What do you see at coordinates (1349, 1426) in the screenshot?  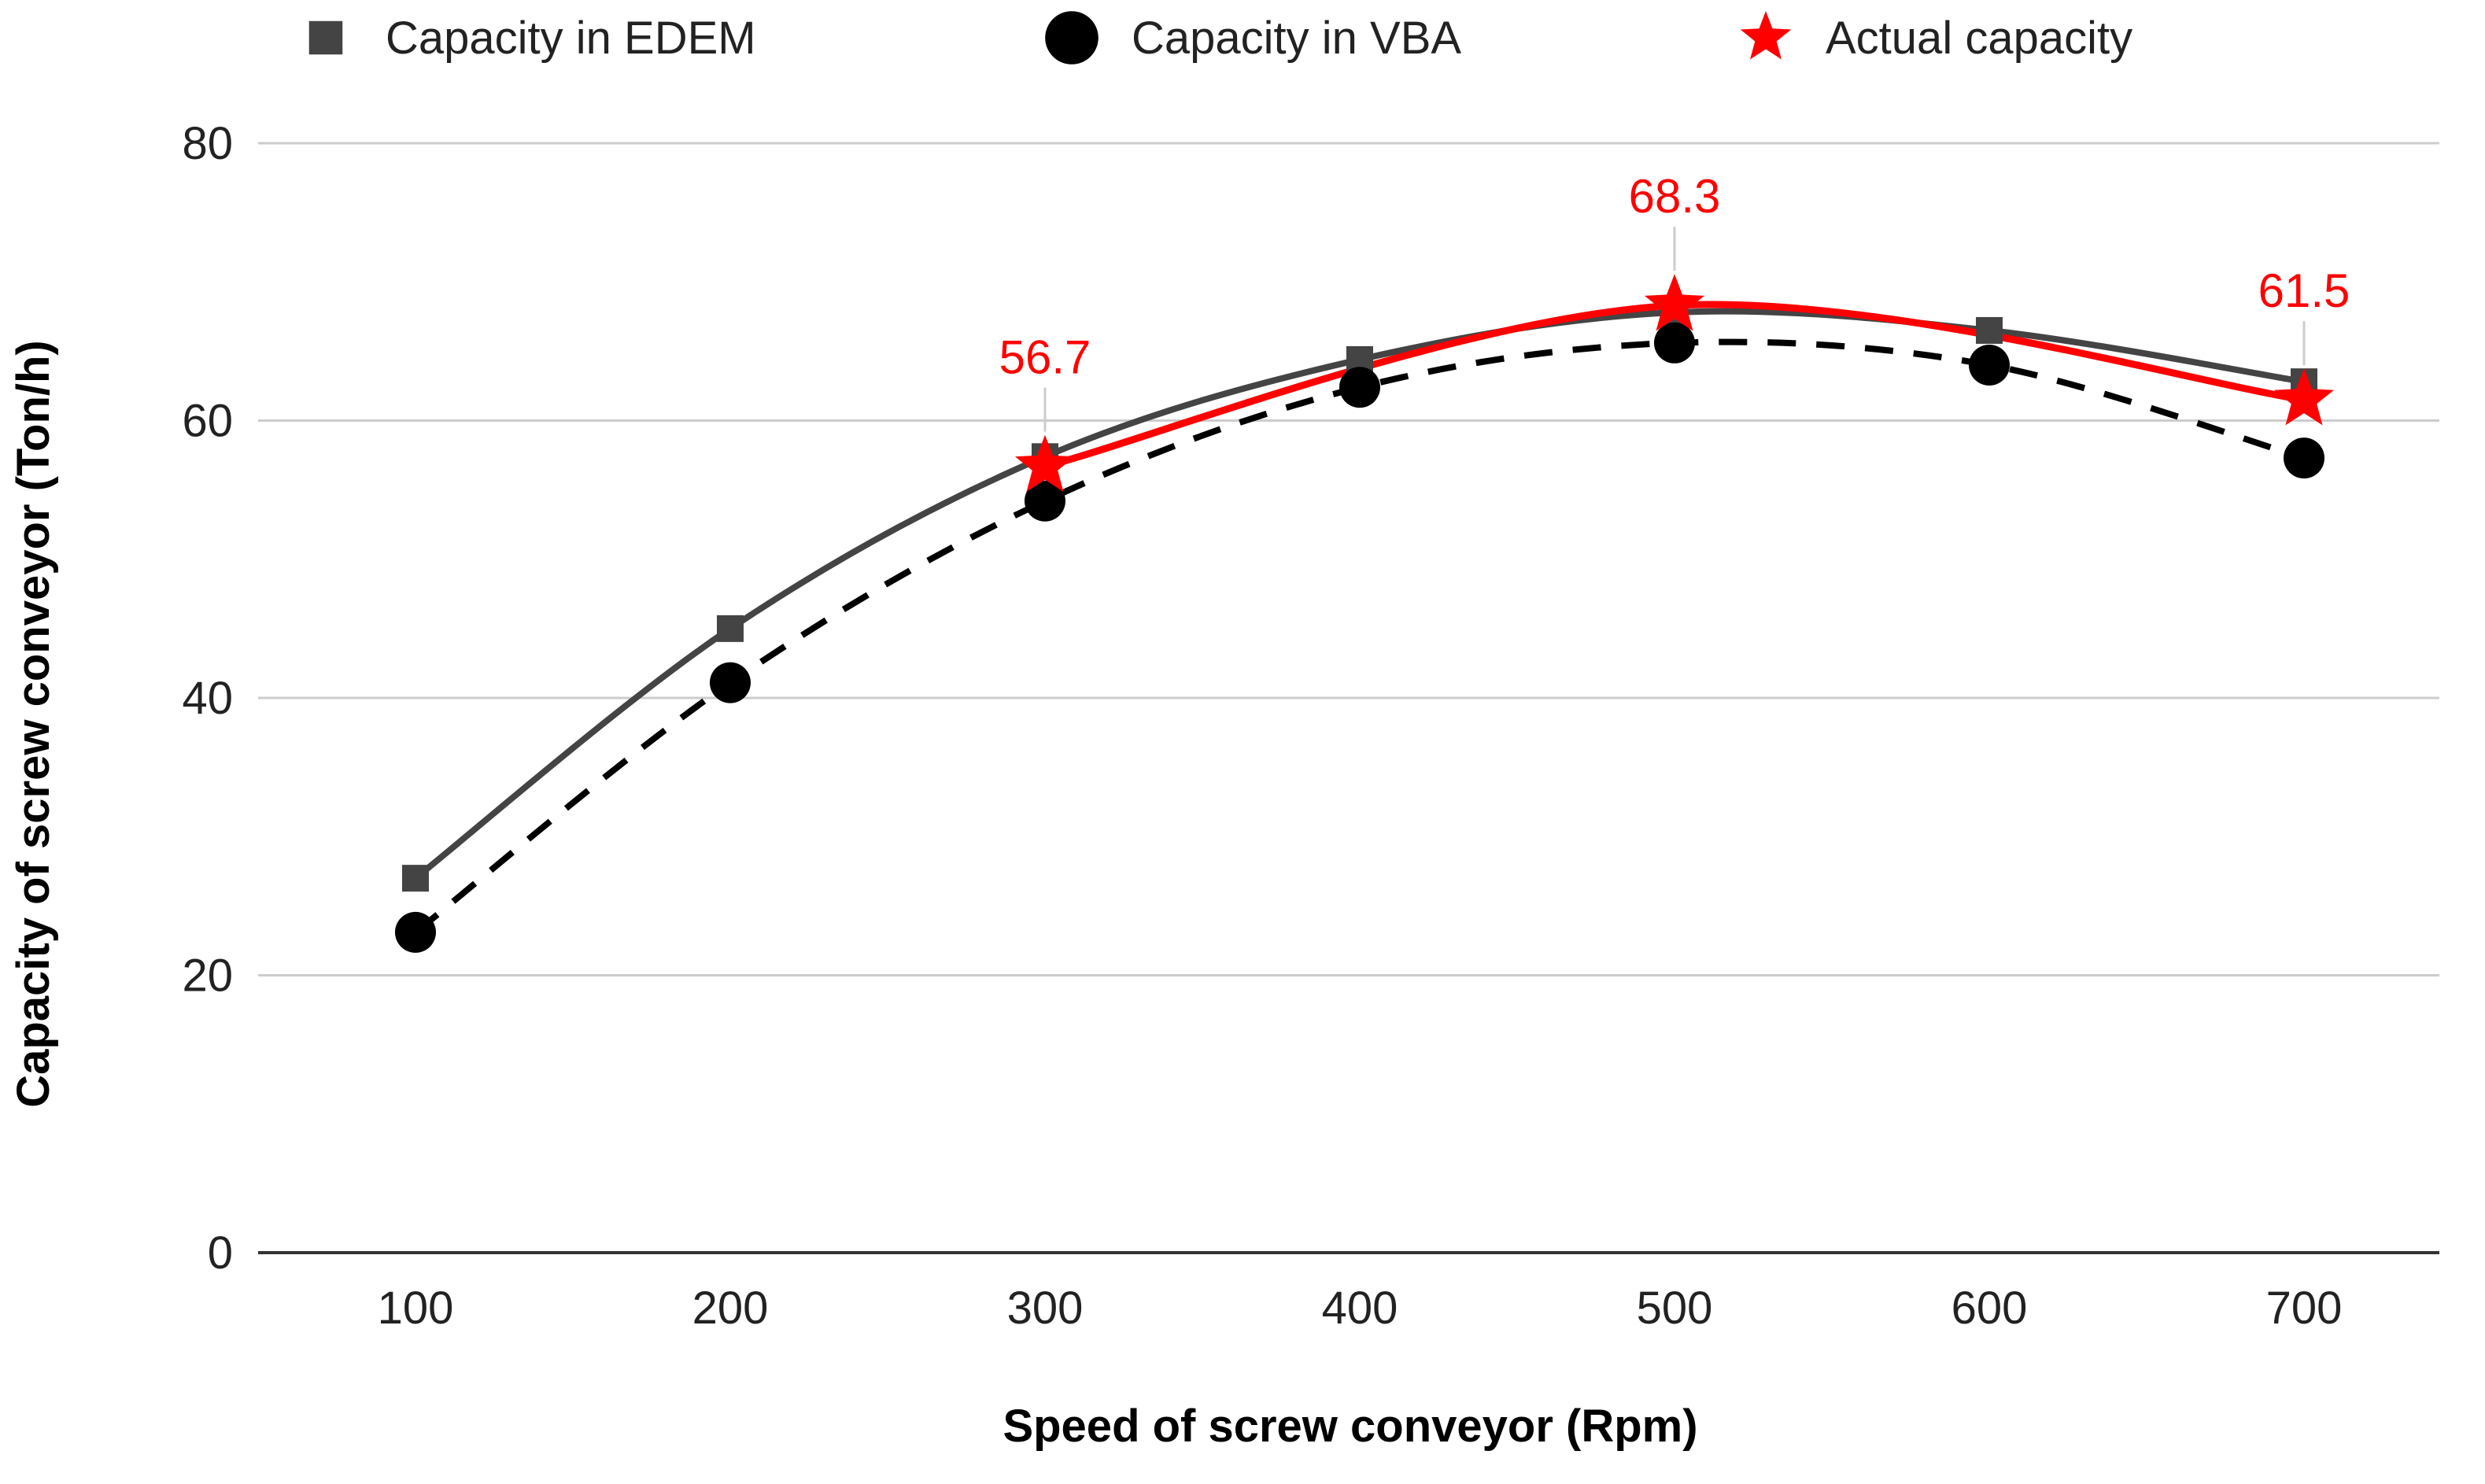 I see `x-axis-title: Speed of screw conveyor (Rpm)` at bounding box center [1349, 1426].